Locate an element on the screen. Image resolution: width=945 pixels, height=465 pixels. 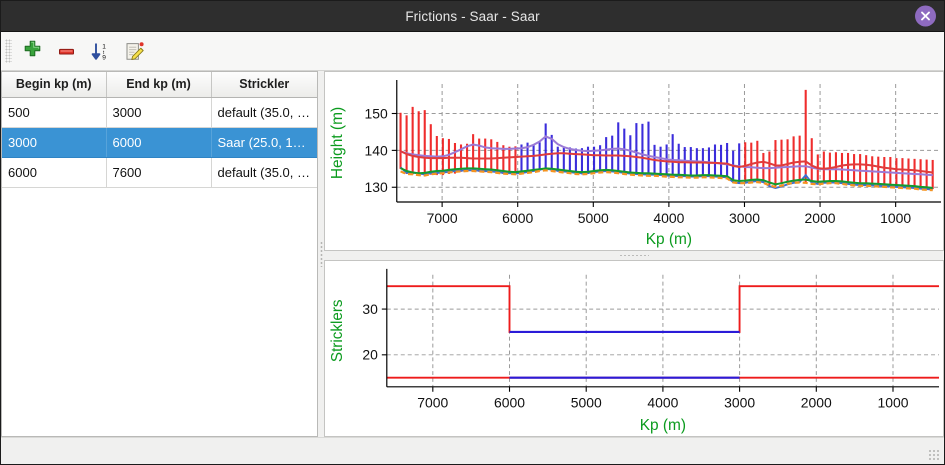
cell-end-kp: 6000 is located at coordinates (159, 142).